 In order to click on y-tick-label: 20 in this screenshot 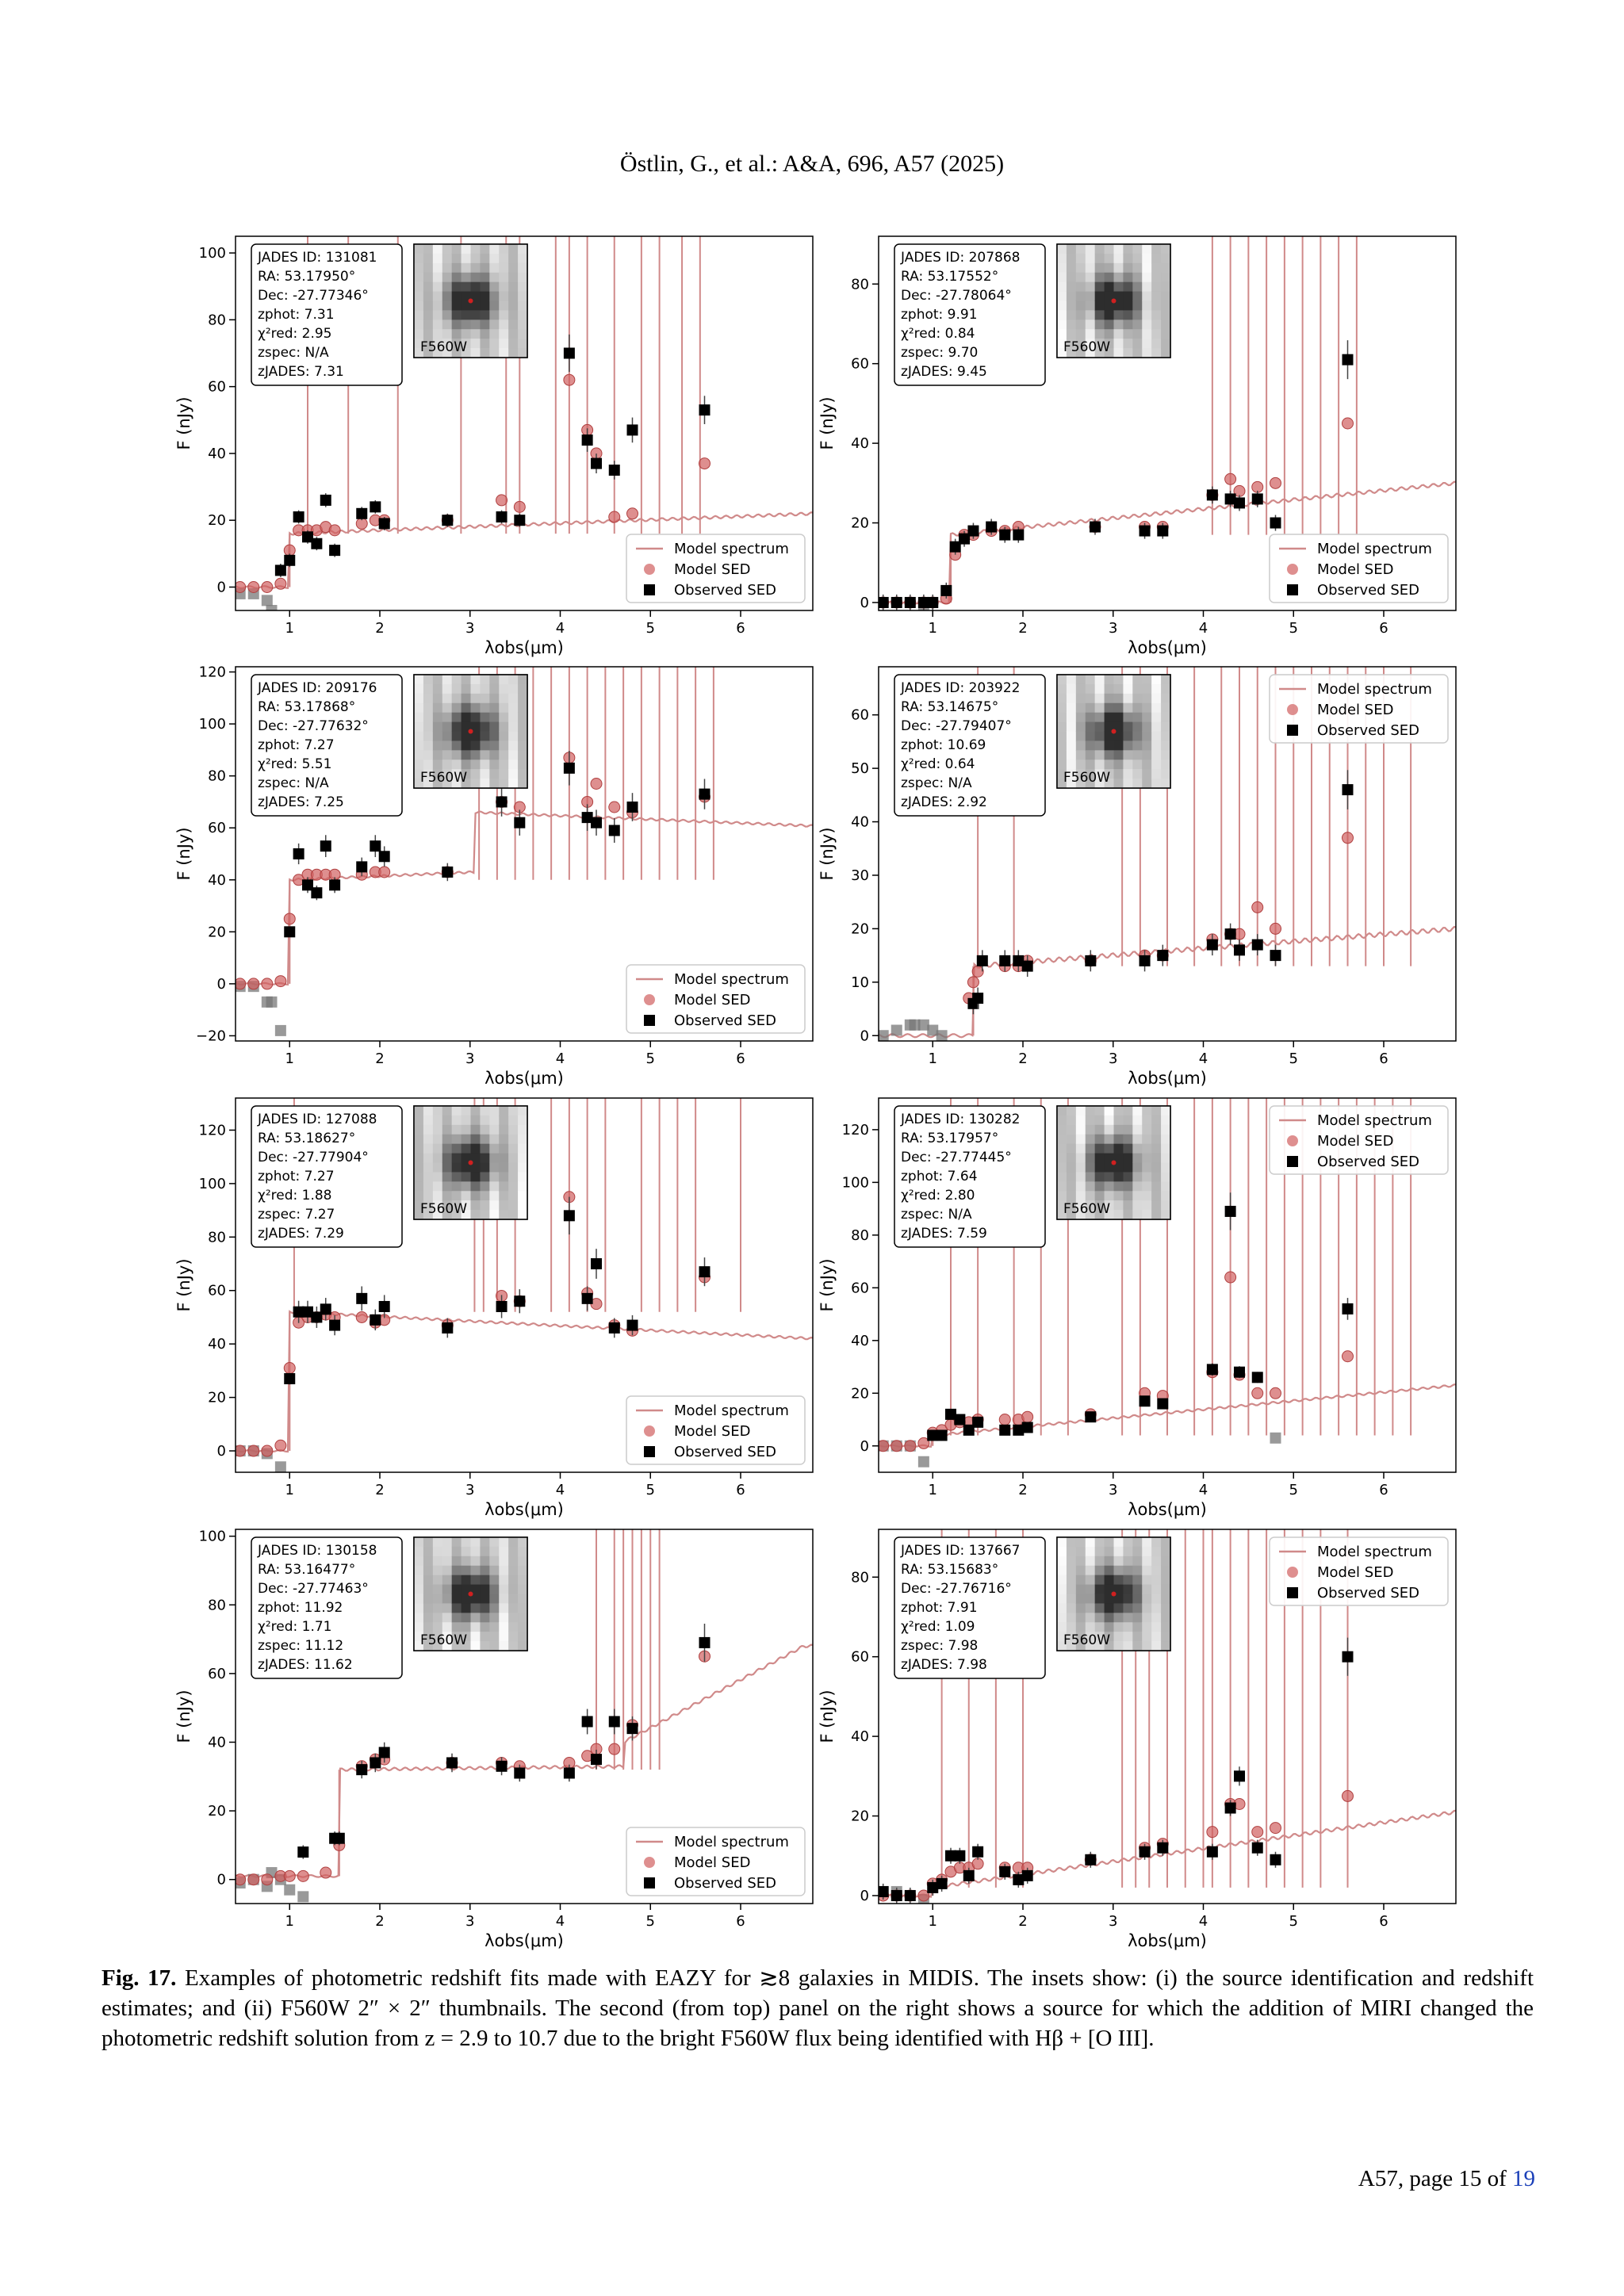, I will do `click(217, 932)`.